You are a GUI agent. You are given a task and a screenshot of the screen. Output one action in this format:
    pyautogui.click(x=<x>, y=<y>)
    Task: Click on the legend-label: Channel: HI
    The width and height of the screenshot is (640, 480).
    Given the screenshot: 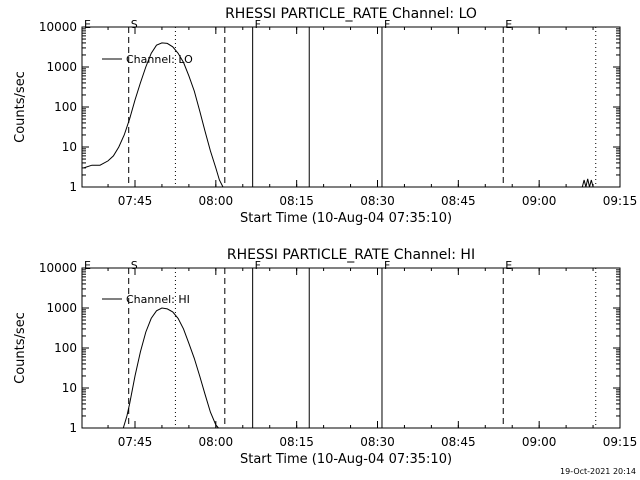 What is the action you would take?
    pyautogui.click(x=158, y=299)
    